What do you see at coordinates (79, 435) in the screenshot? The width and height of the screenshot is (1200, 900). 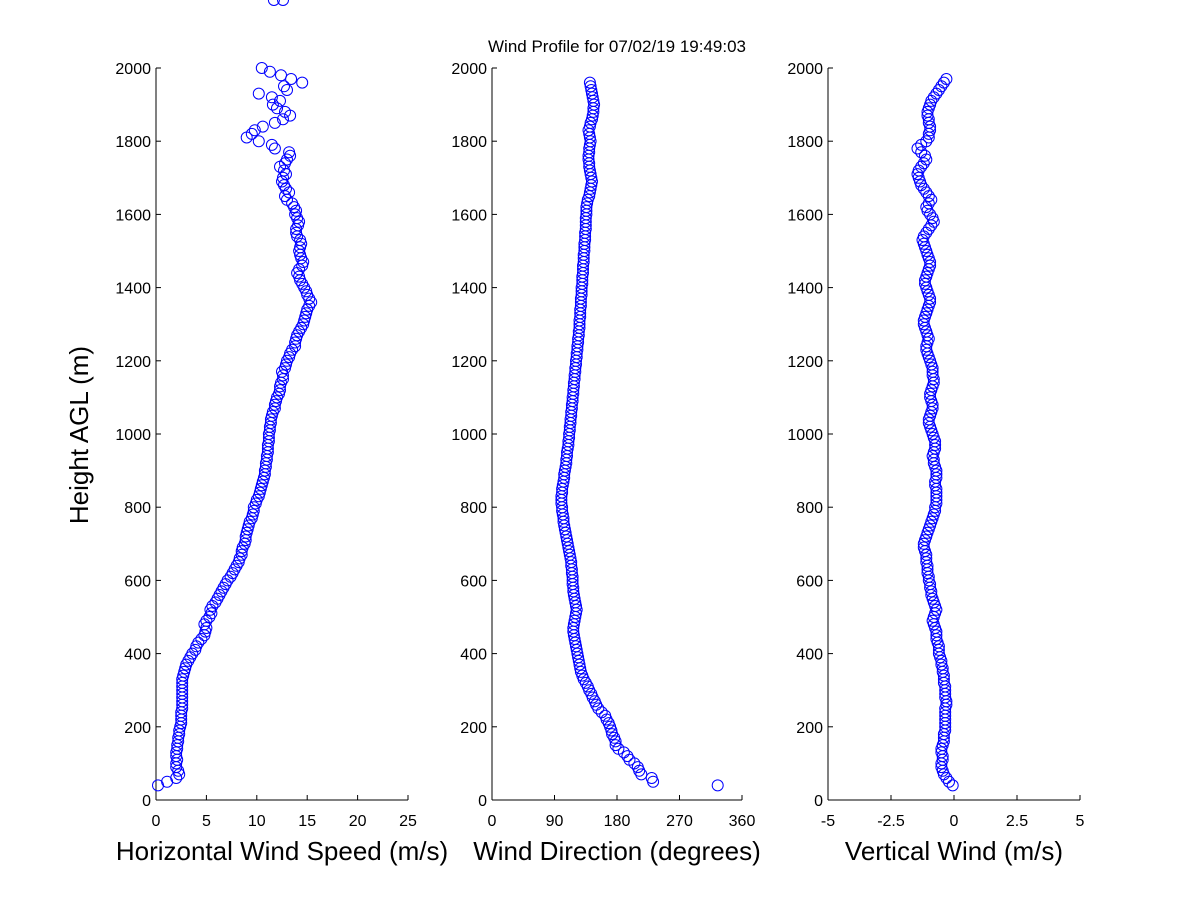 I see `y-axis-label: Height AGL (m)` at bounding box center [79, 435].